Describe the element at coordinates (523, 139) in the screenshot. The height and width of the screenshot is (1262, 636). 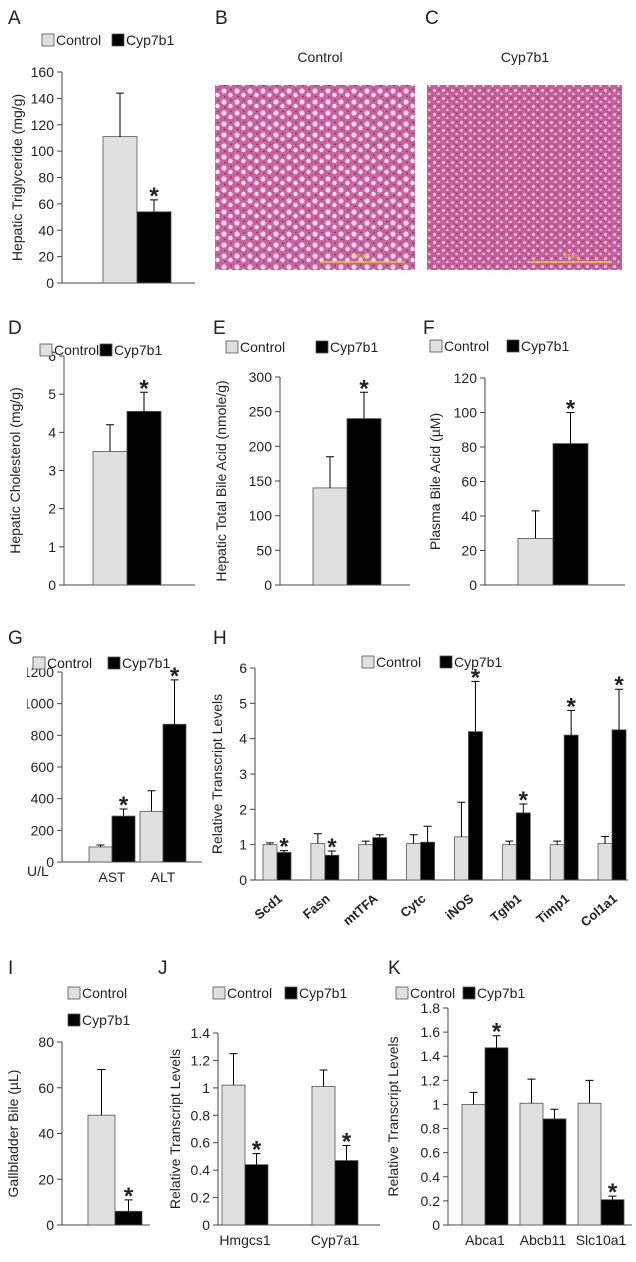
I see `image-panel: C Cyp7b1 500µm` at that location.